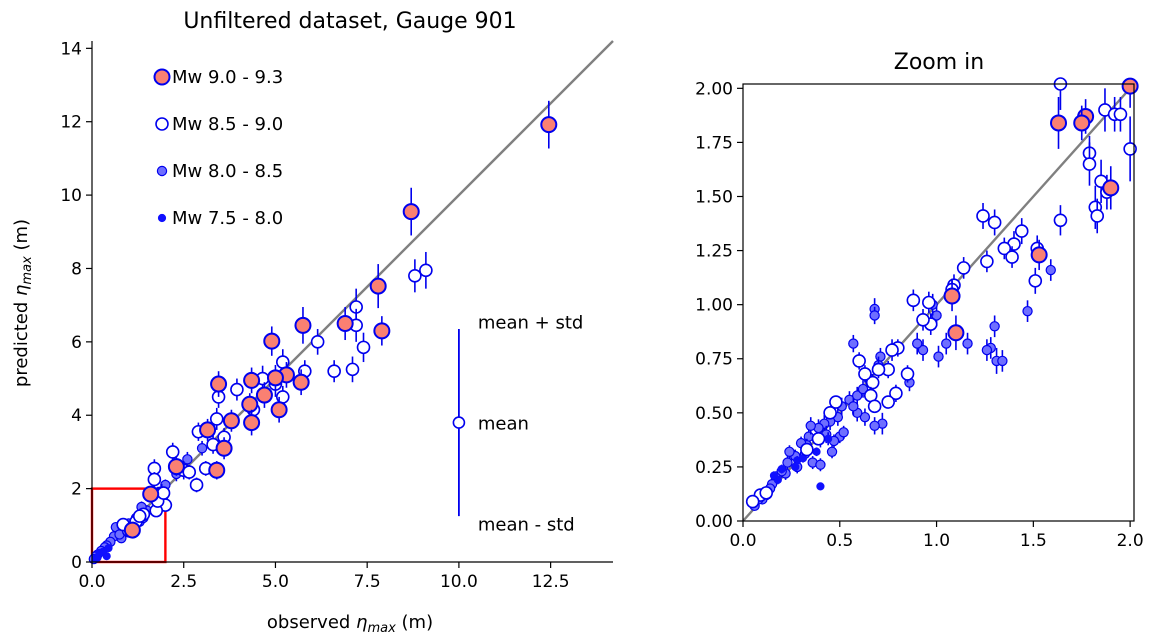 The width and height of the screenshot is (1153, 639). I want to click on legend-entry: Mw 9.0 - 9.3, so click(218, 77).